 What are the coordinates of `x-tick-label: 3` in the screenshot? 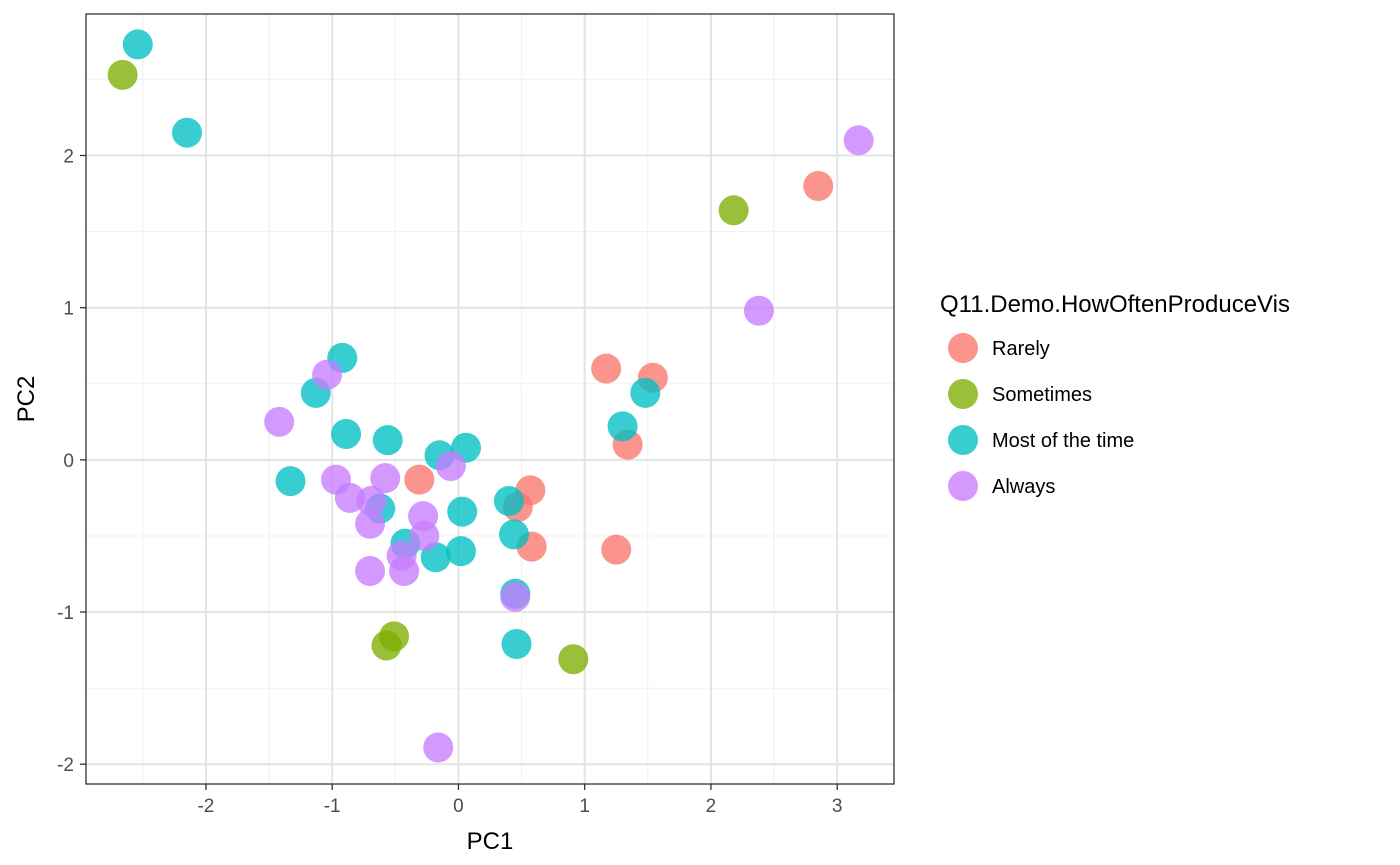 It's located at (837, 806).